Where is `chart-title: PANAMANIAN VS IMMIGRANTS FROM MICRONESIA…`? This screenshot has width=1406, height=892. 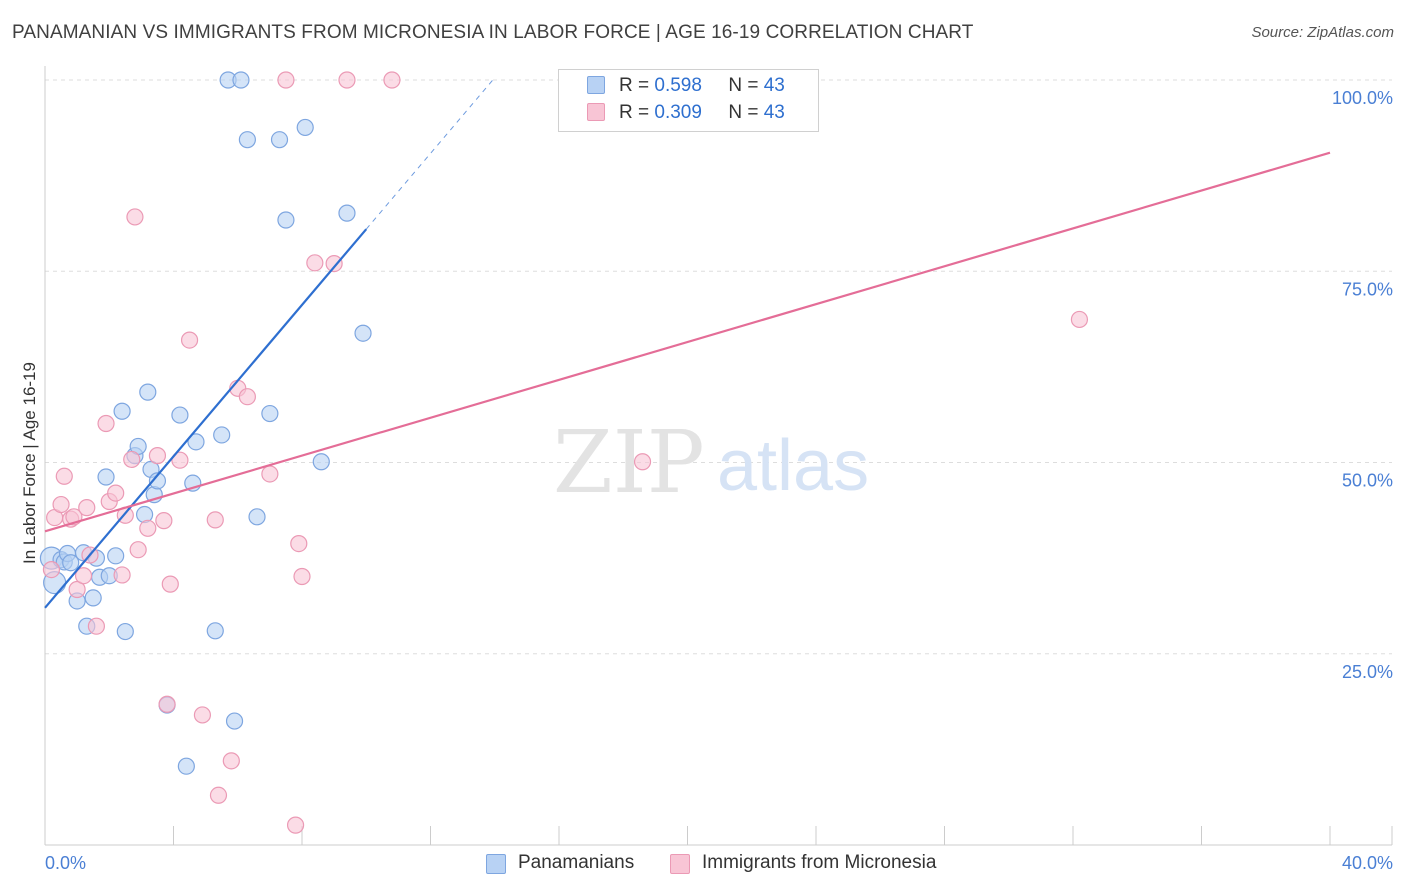
chart-title: PANAMANIAN VS IMMIGRANTS FROM MICRONESIA… is located at coordinates (493, 32).